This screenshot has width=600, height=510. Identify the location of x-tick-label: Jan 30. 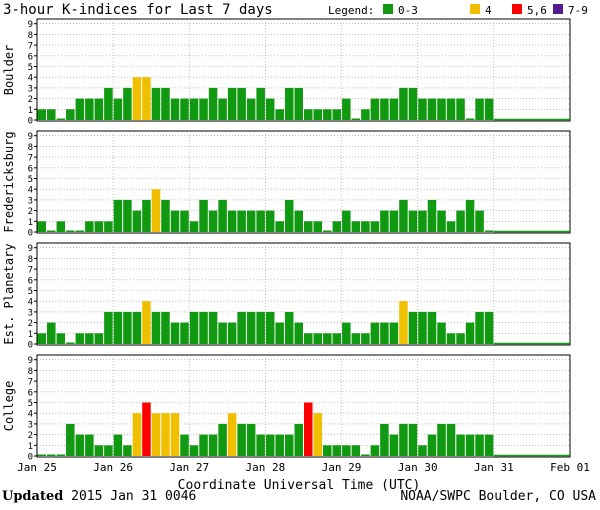
(418, 467).